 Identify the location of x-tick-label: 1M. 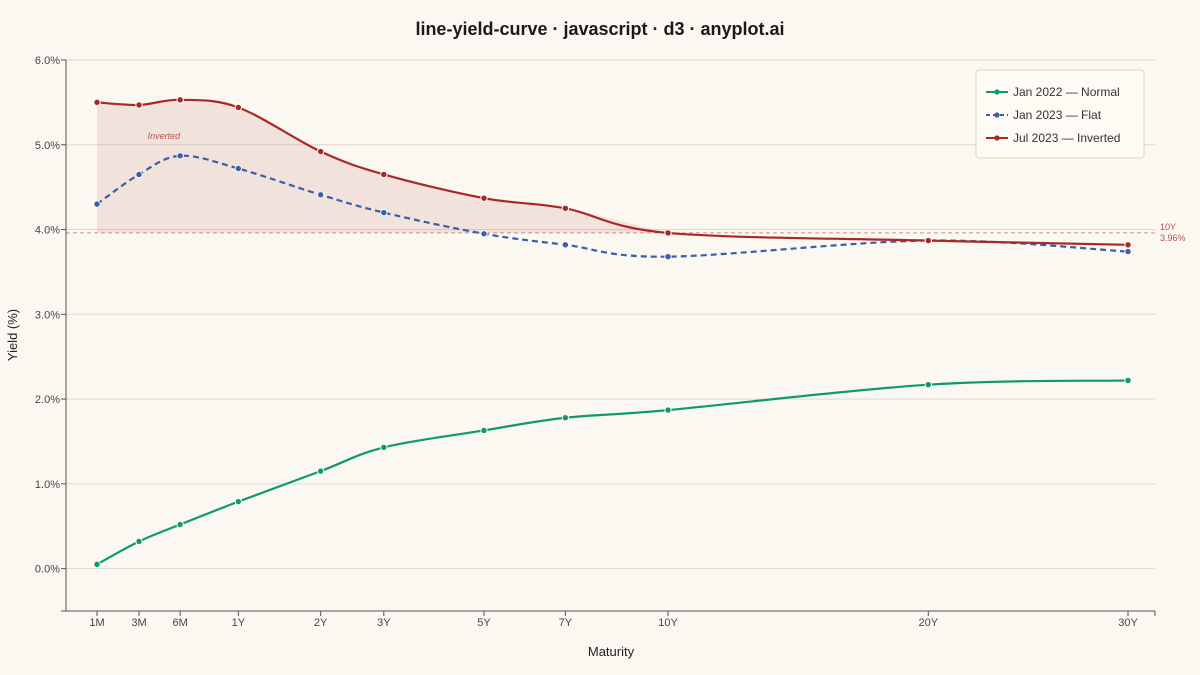
(96, 623).